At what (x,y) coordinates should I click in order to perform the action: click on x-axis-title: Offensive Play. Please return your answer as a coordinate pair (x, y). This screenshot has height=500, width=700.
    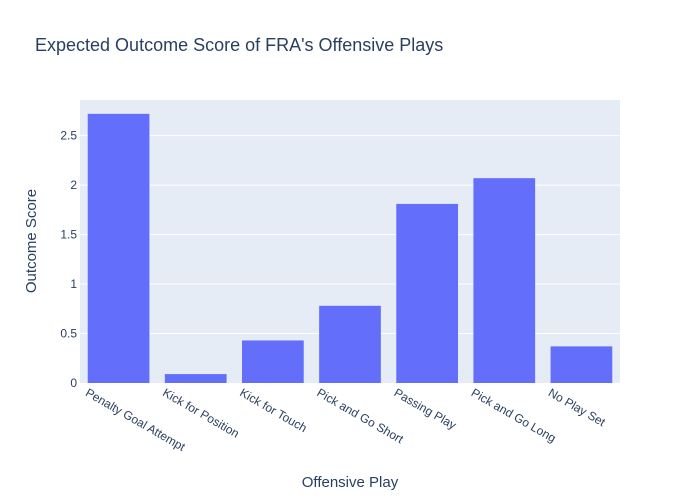
    Looking at the image, I should click on (350, 482).